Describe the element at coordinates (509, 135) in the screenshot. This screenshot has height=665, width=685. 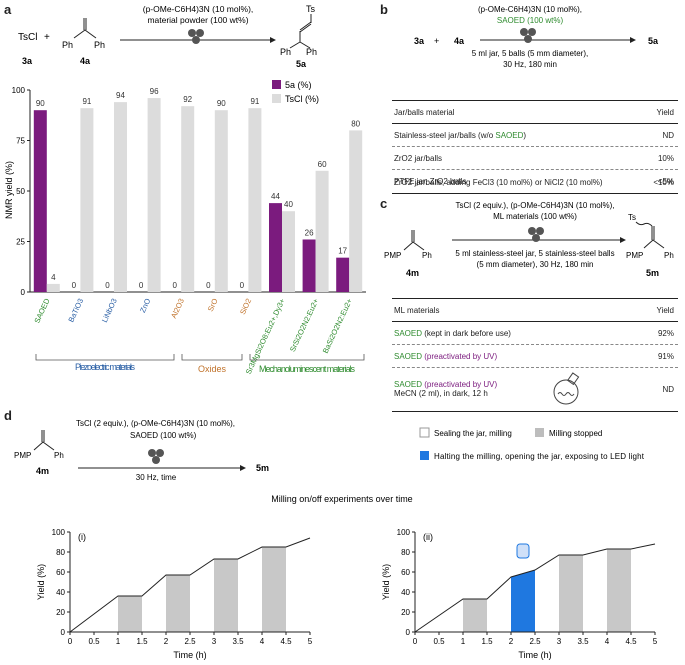
I see `b-row-1-hl: SAOED` at that location.